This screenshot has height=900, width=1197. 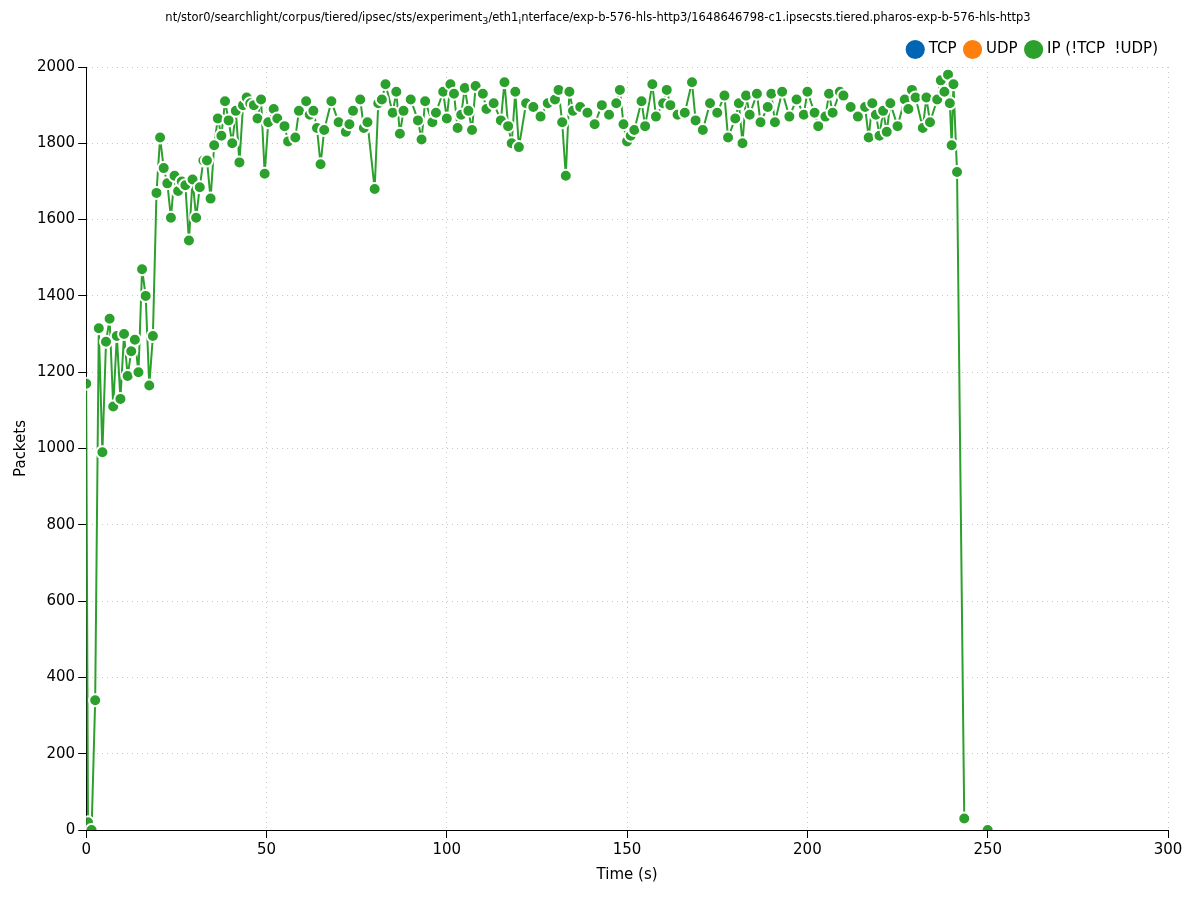 I want to click on x-tick-label: 250, so click(x=988, y=849).